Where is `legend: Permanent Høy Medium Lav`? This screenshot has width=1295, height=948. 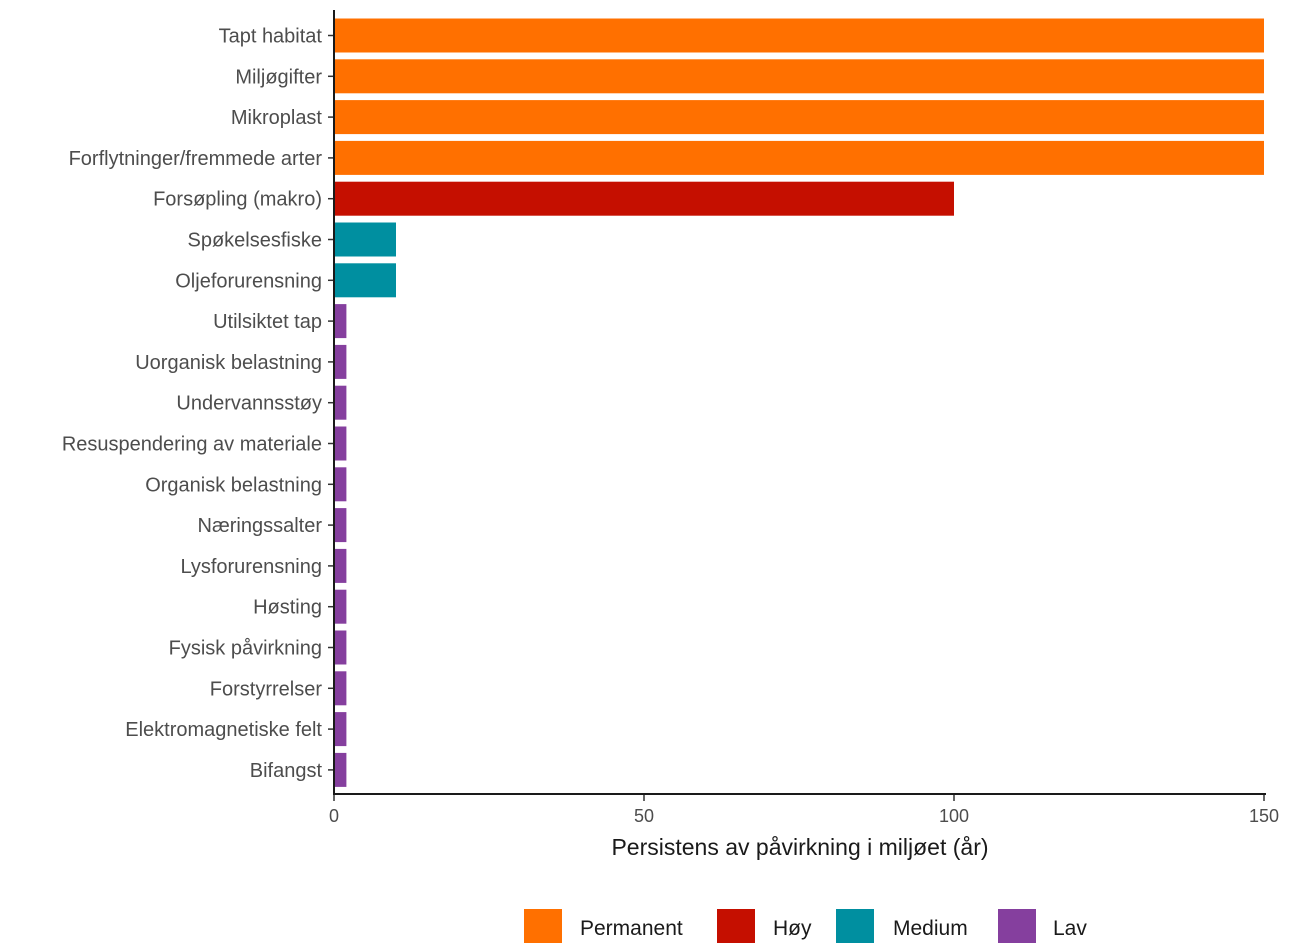
legend: Permanent Høy Medium Lav is located at coordinates (805, 926).